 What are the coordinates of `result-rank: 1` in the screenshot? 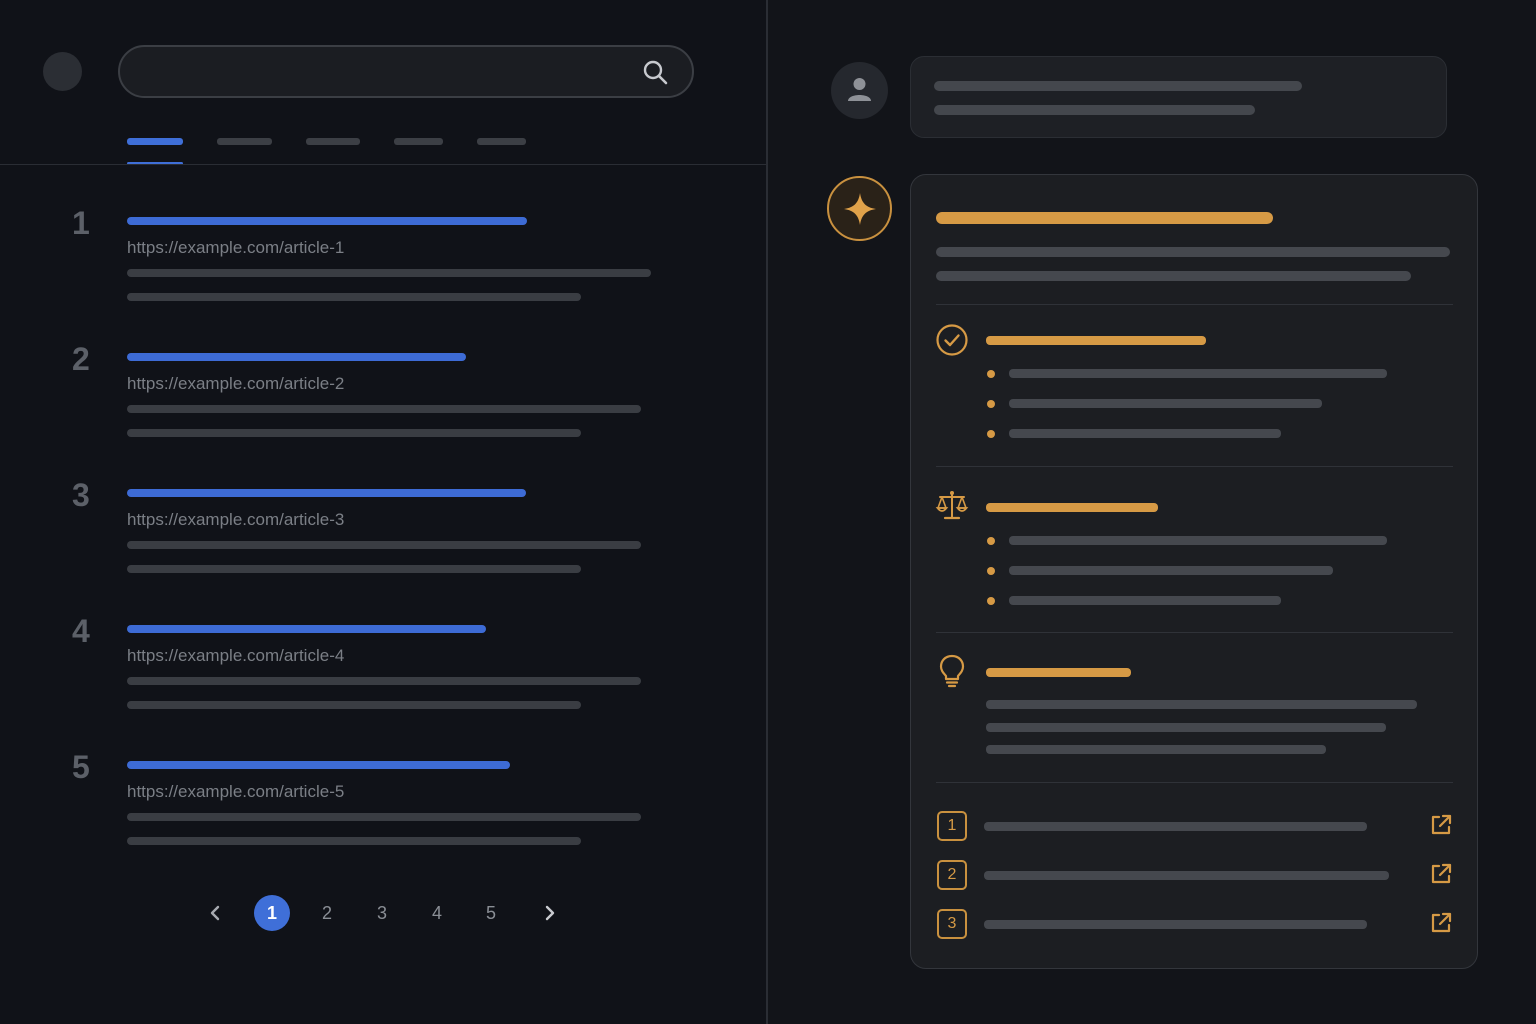 It's located at (81, 223).